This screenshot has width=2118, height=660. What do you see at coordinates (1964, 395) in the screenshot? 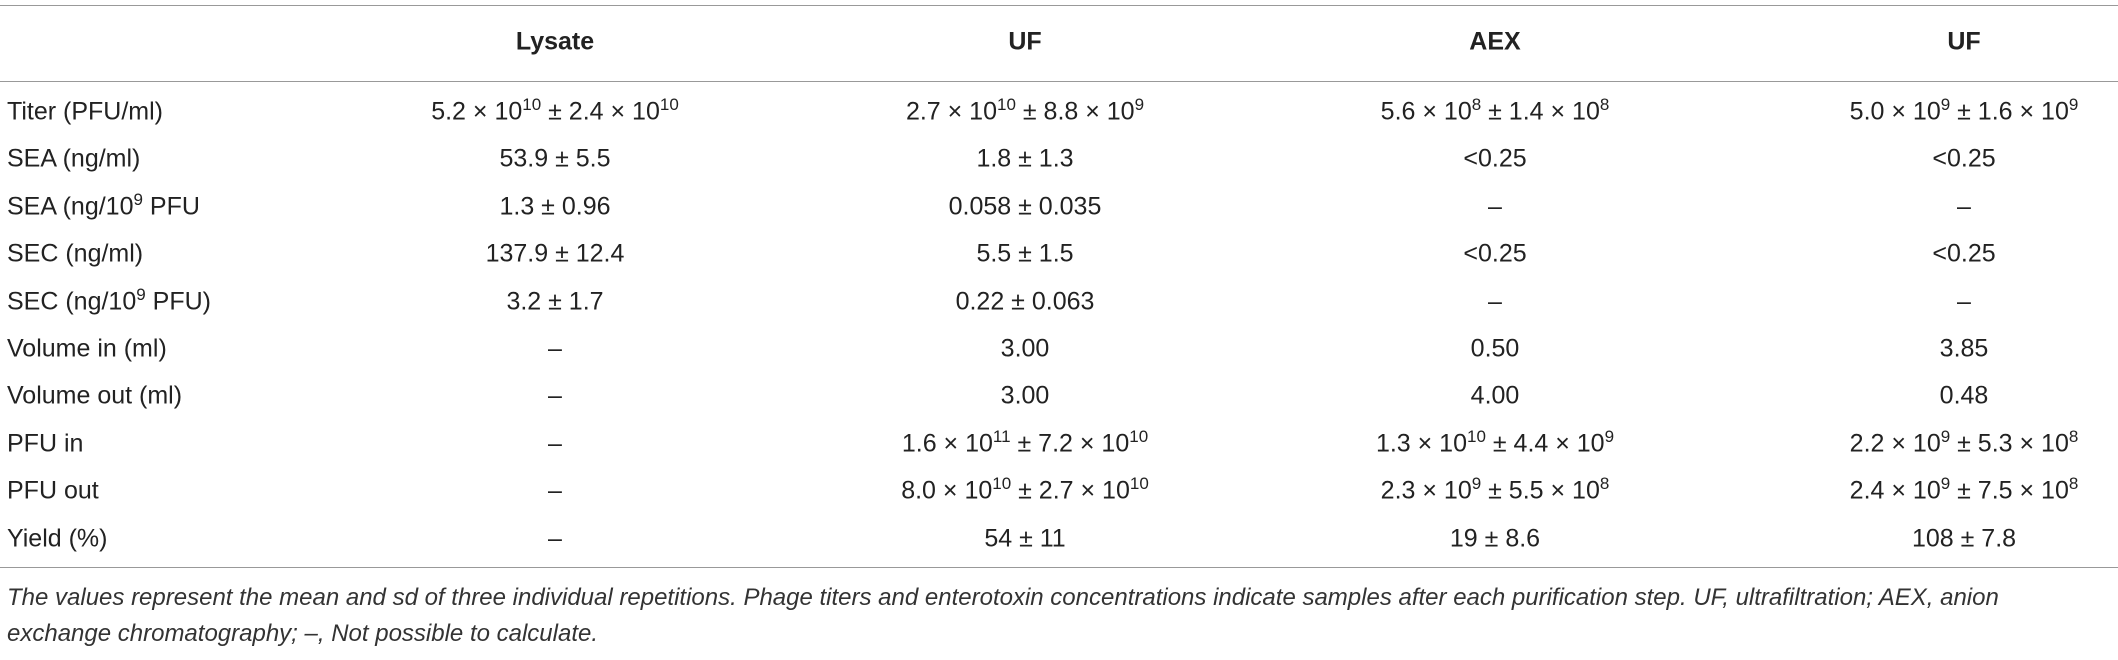
I see `table-cell: 0.48` at bounding box center [1964, 395].